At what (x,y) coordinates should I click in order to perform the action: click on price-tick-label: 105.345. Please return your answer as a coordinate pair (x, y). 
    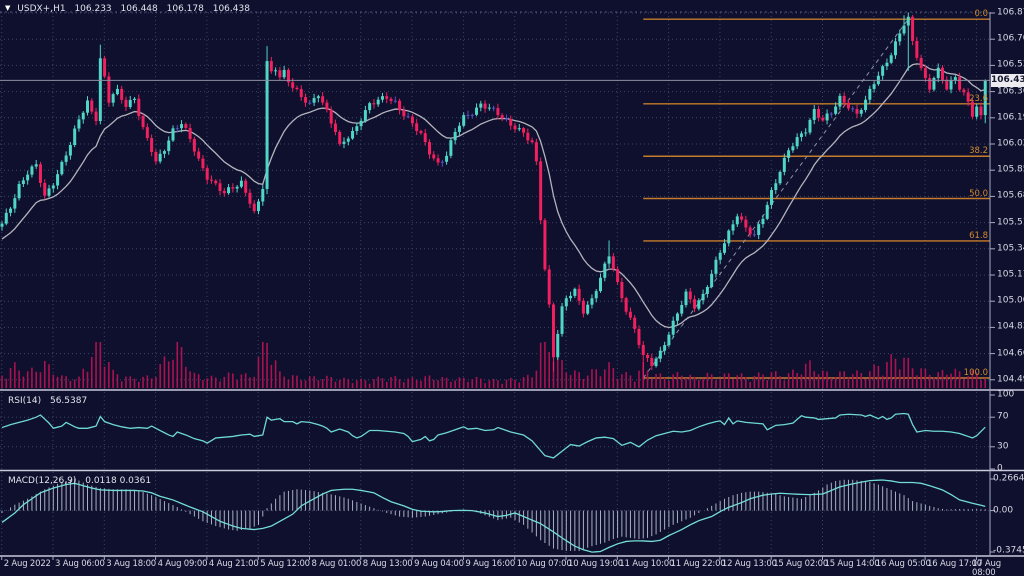
    Looking at the image, I should click on (1010, 248).